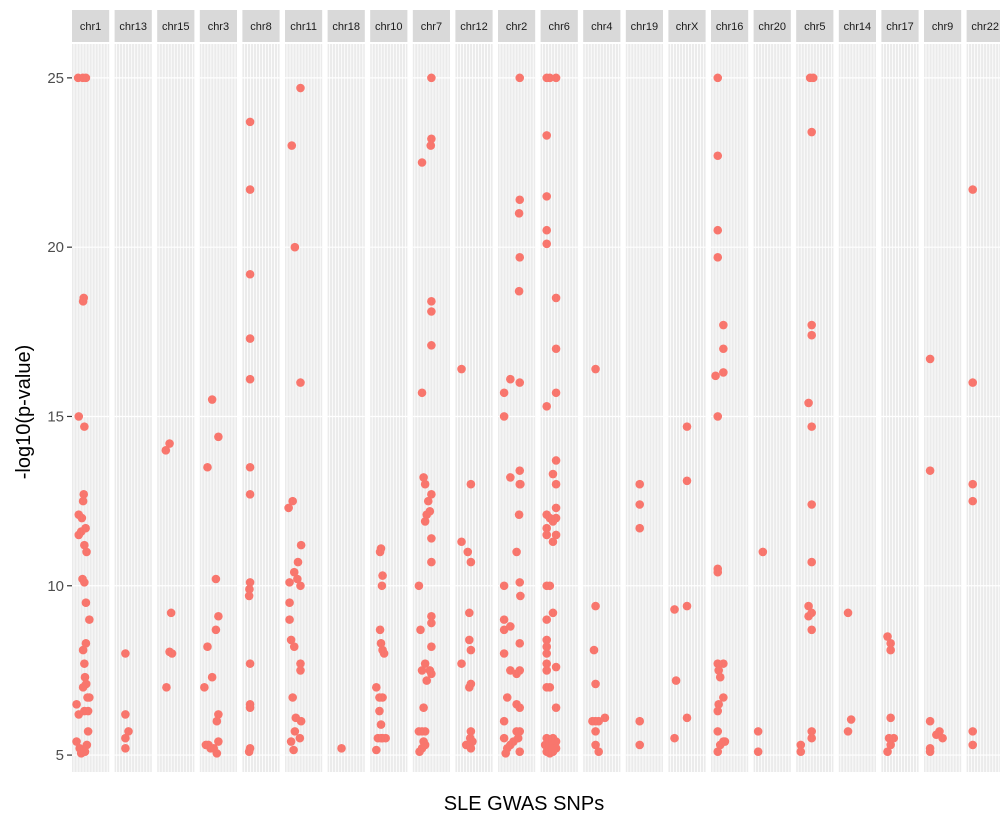 The image size is (1000, 822). Describe the element at coordinates (346, 391) in the screenshot. I see `facet-panel-chr18: chr18` at that location.